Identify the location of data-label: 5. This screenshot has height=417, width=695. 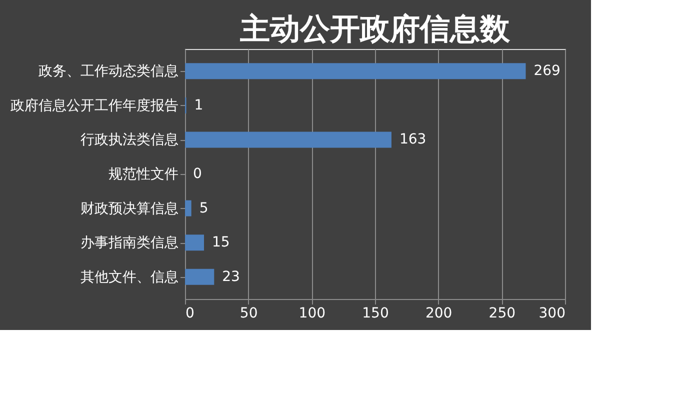
(203, 208).